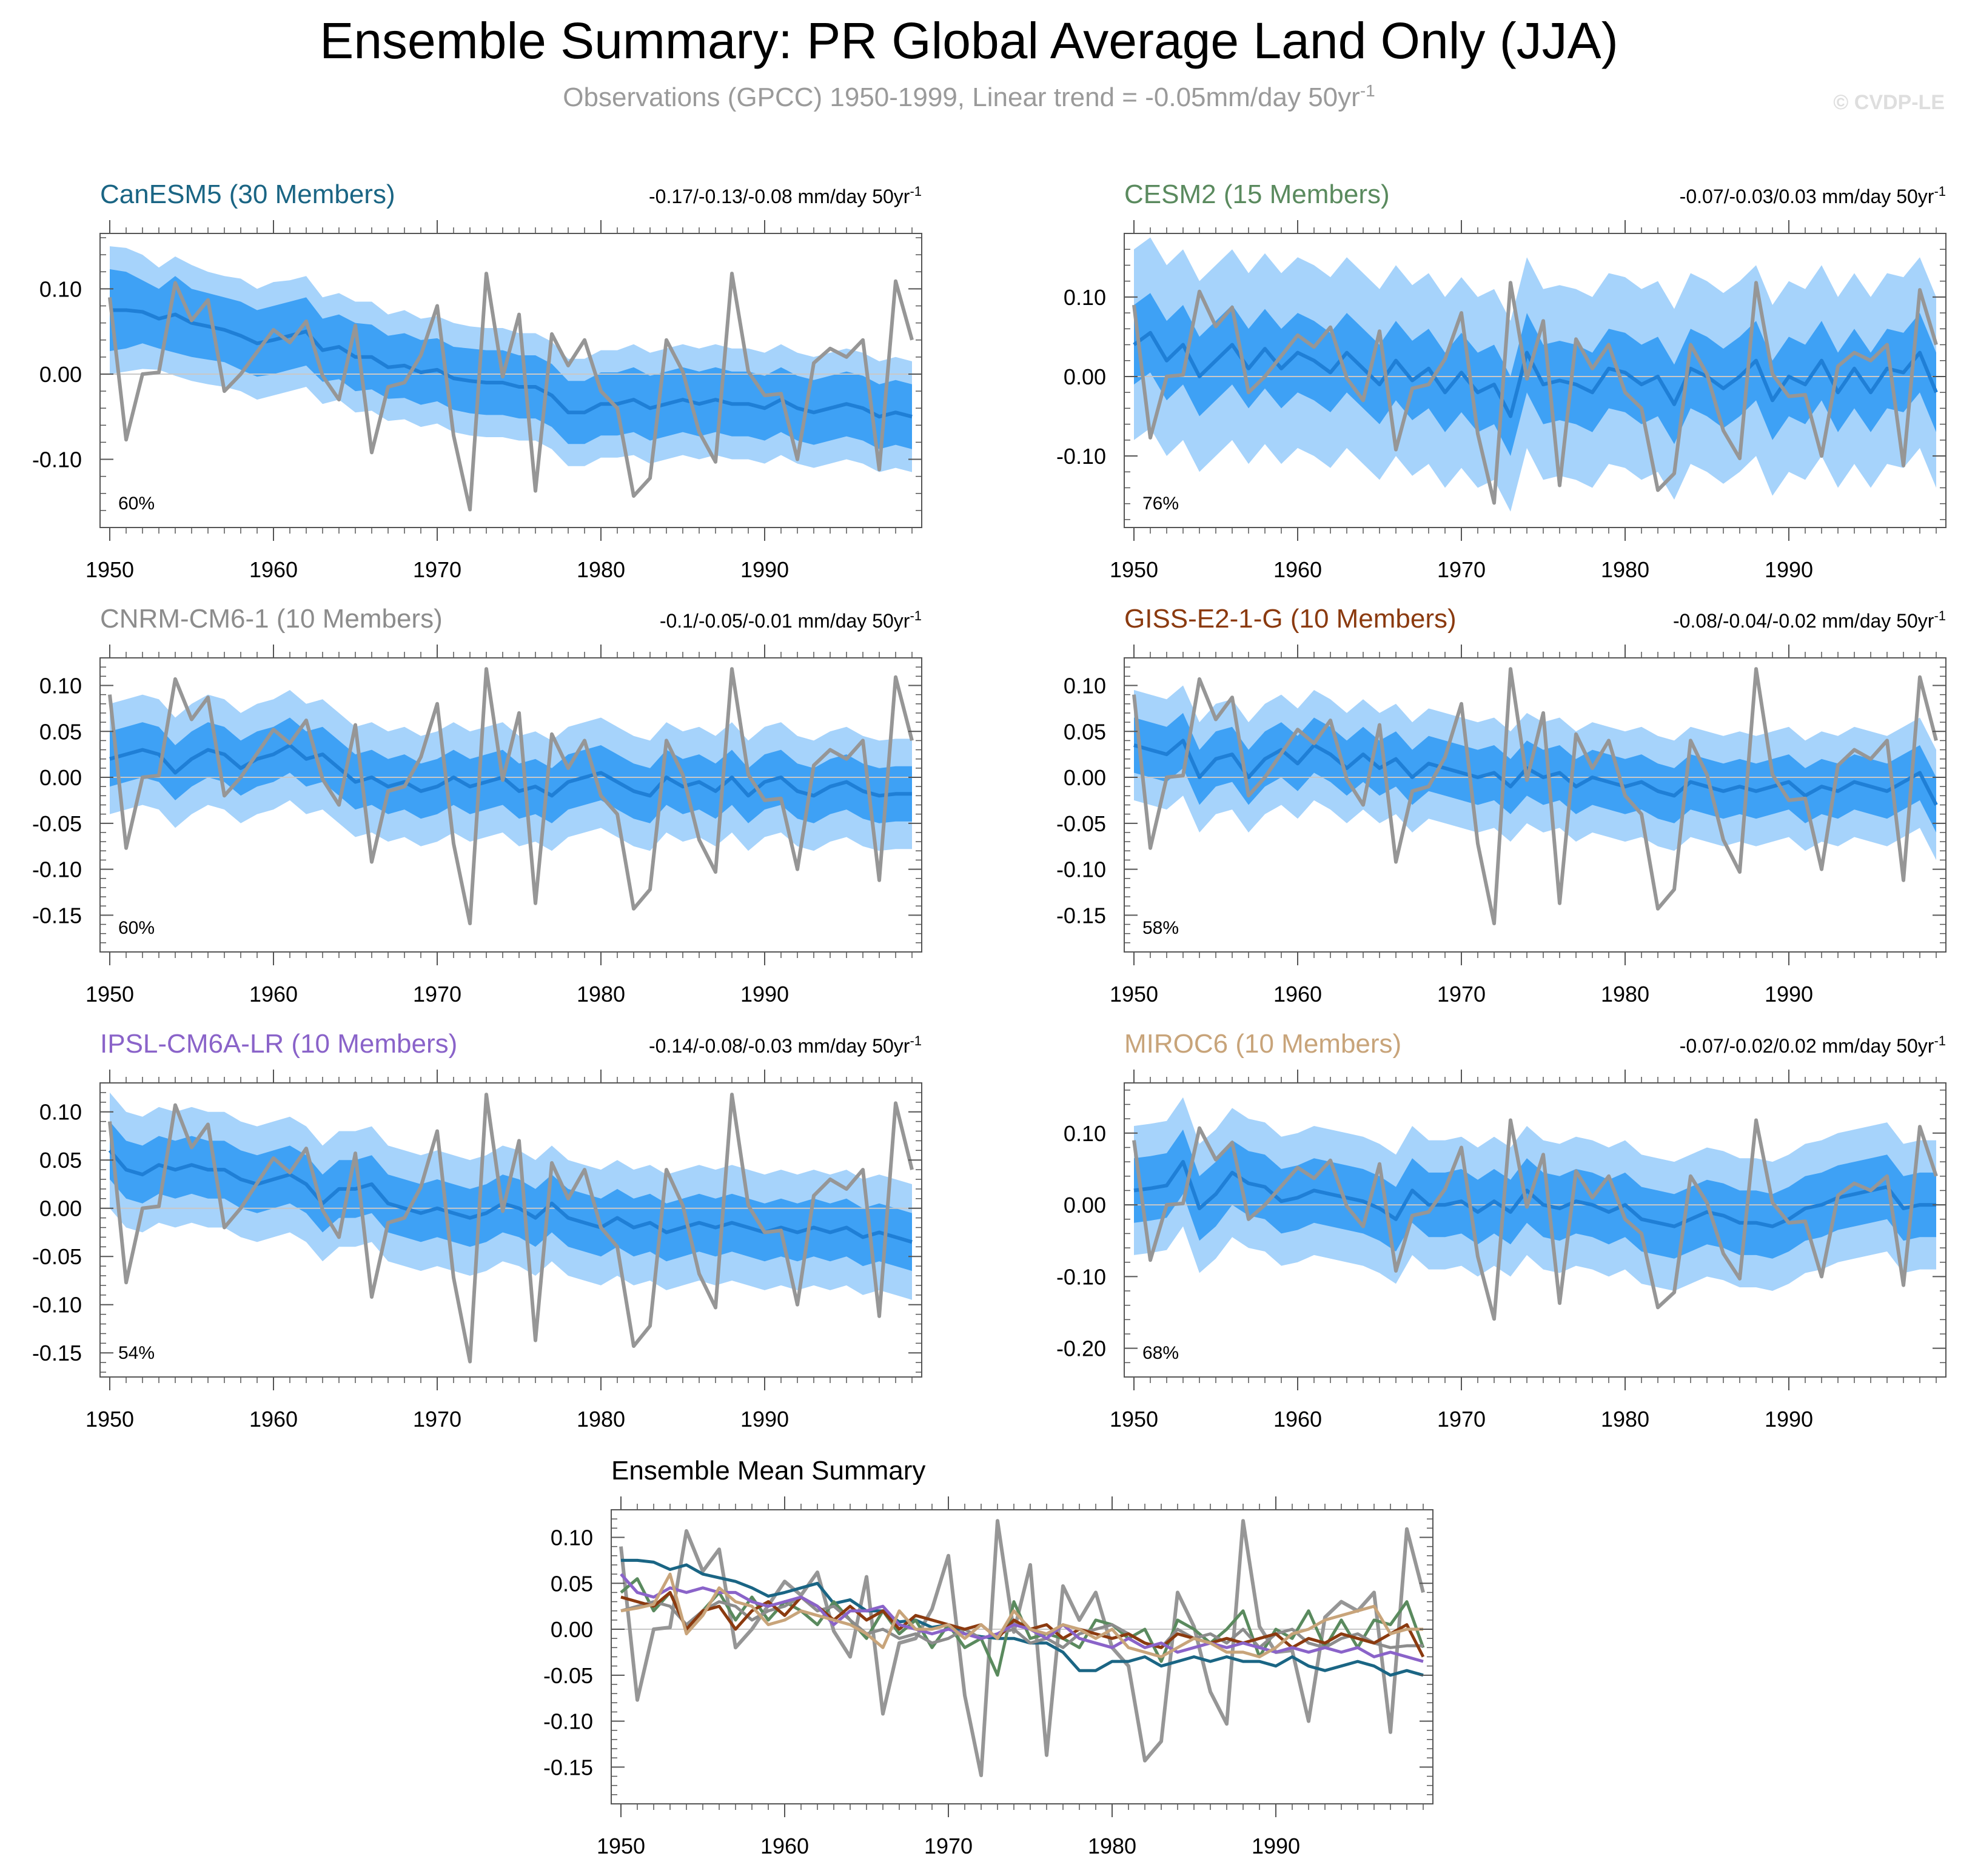  I want to click on trend-values: -0.14/-0.08/-0.03 mm/day 50yr, so click(779, 1046).